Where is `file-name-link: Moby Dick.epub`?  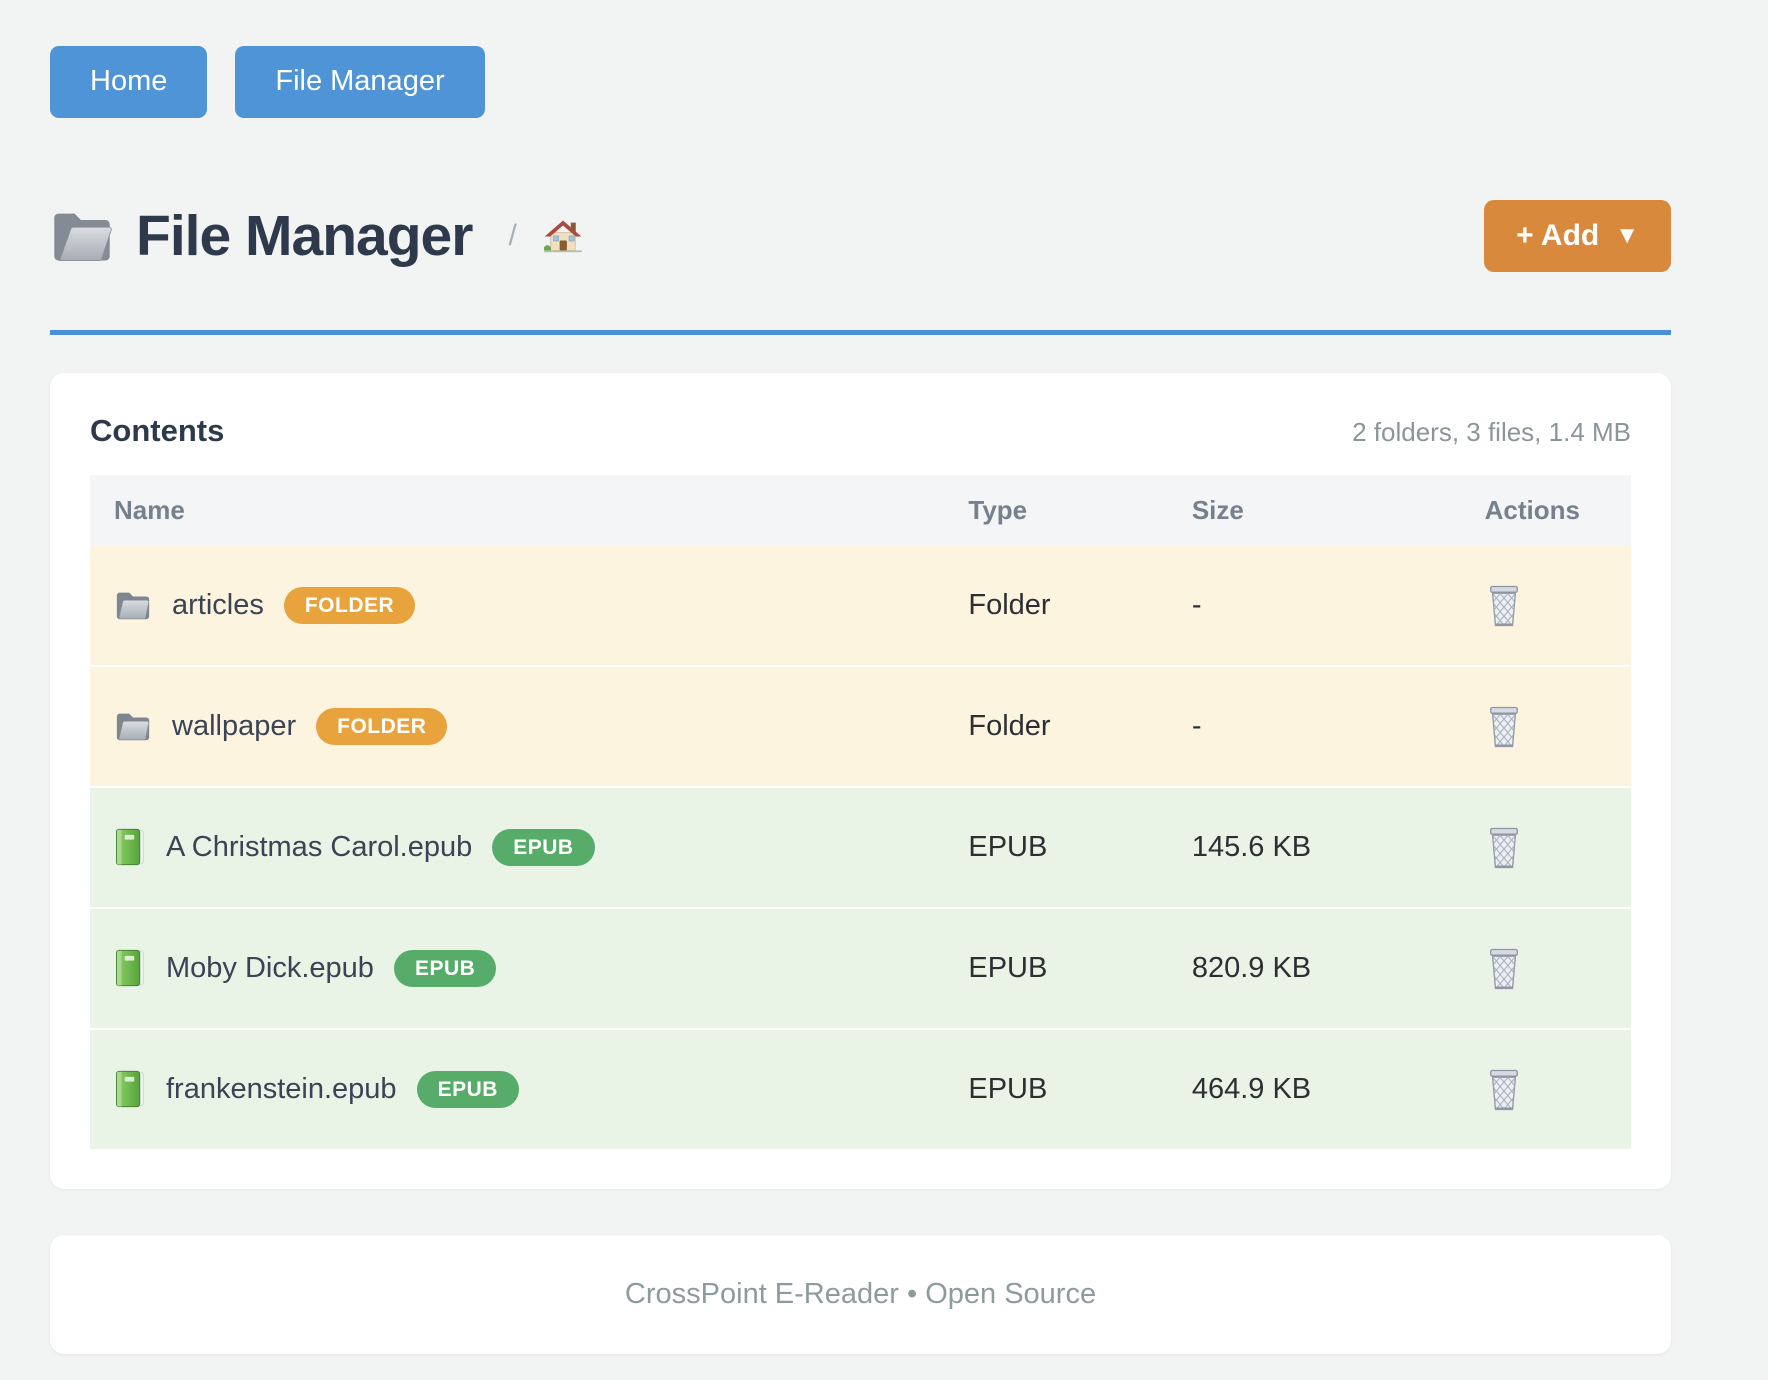 file-name-link: Moby Dick.epub is located at coordinates (270, 967).